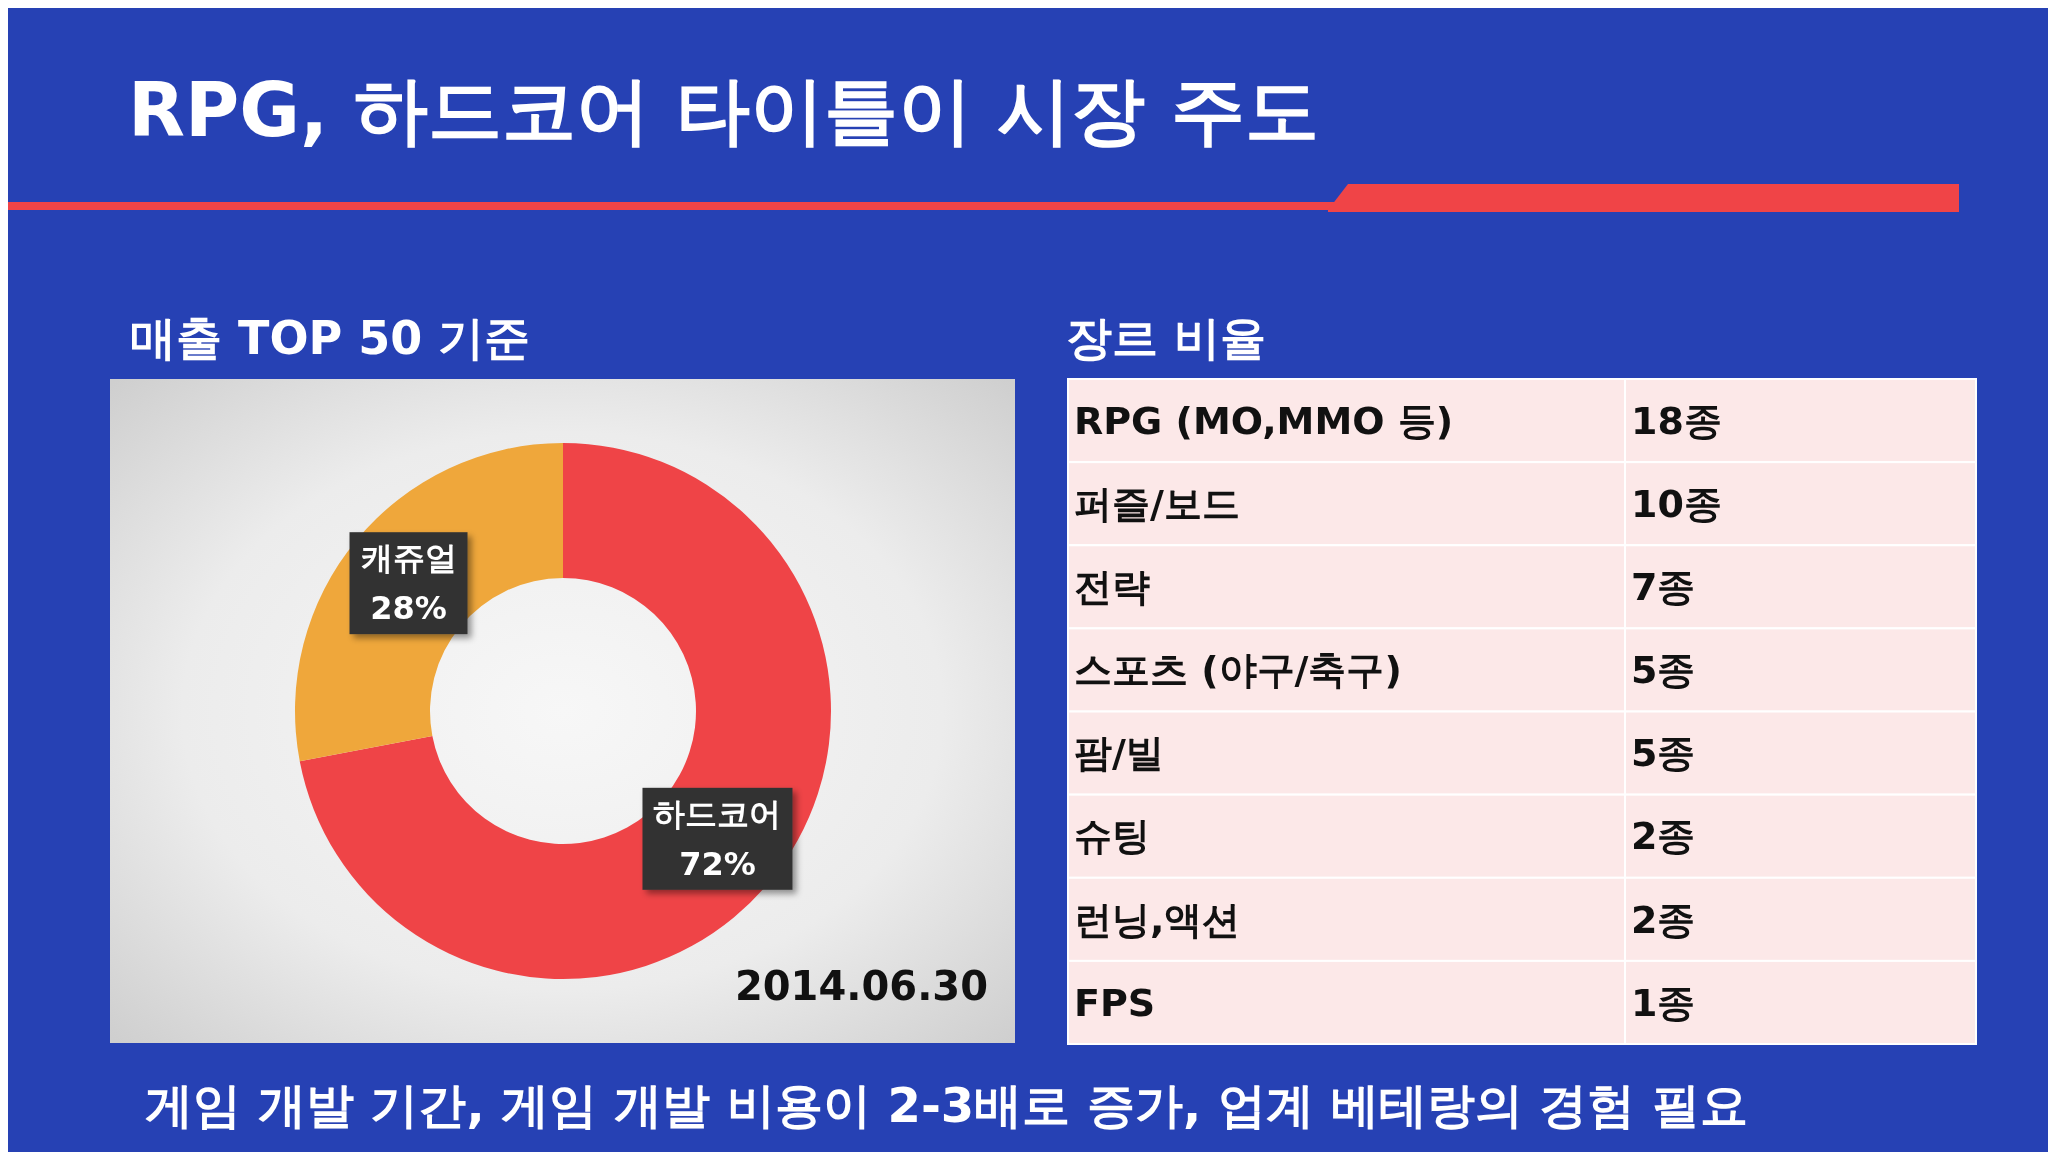  I want to click on category-label: RPG (MO,MMO 등), so click(1264, 420).